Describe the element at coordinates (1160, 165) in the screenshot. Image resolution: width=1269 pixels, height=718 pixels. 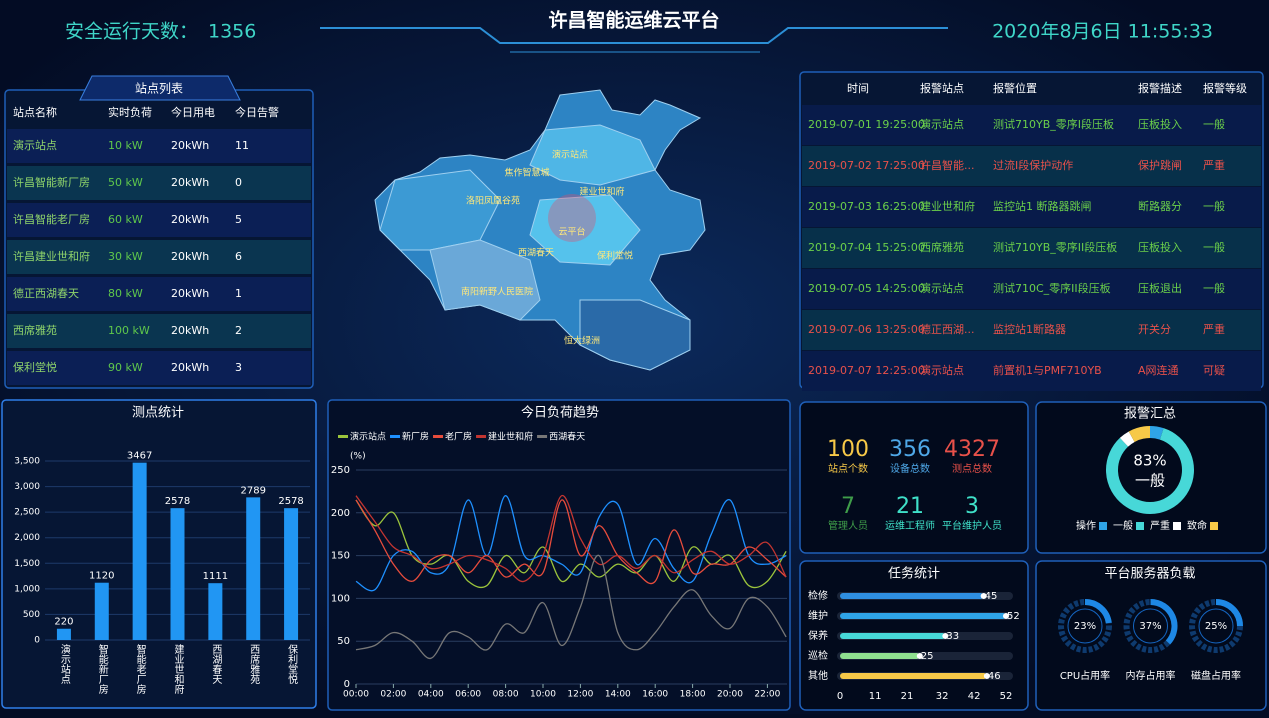
I see `cell: 保护跳闸` at that location.